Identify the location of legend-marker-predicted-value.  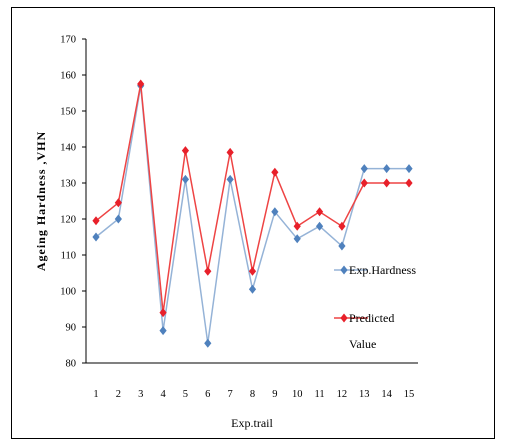
(344, 318).